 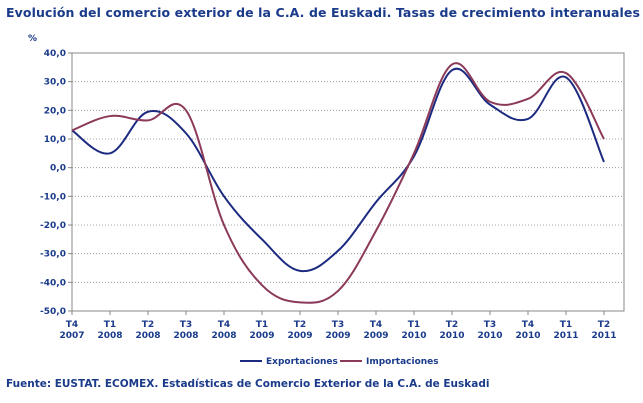 I want to click on y-tick-label: -30,0, so click(x=53, y=255).